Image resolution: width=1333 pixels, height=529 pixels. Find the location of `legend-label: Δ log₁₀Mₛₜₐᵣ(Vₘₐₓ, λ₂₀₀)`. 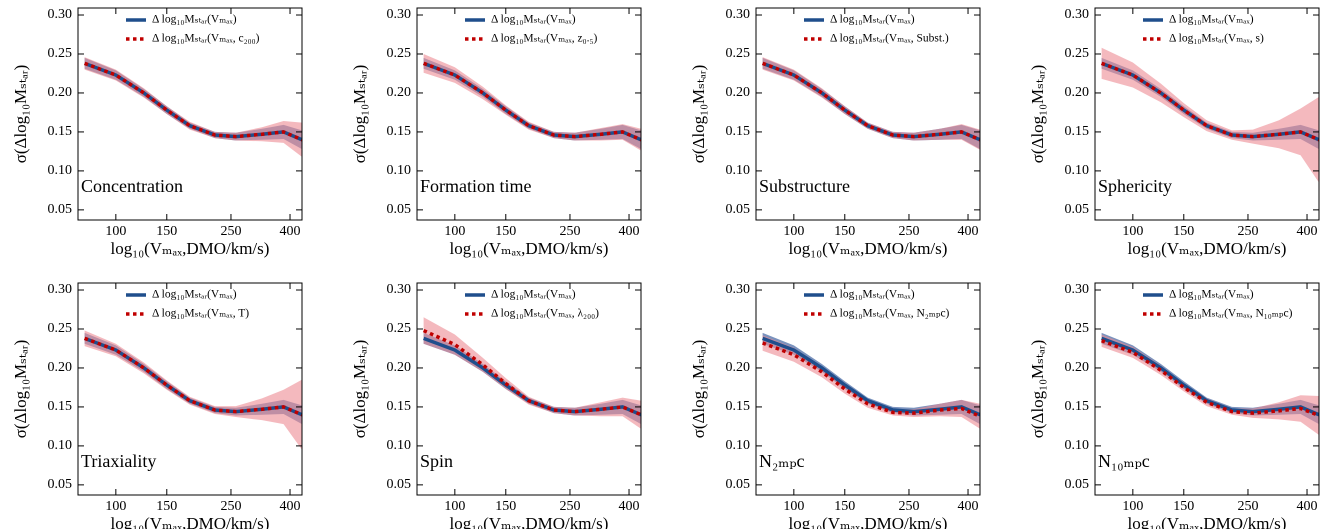

legend-label: Δ log₁₀Mₛₜₐᵣ(Vₘₐₓ, λ₂₀₀) is located at coordinates (545, 314).